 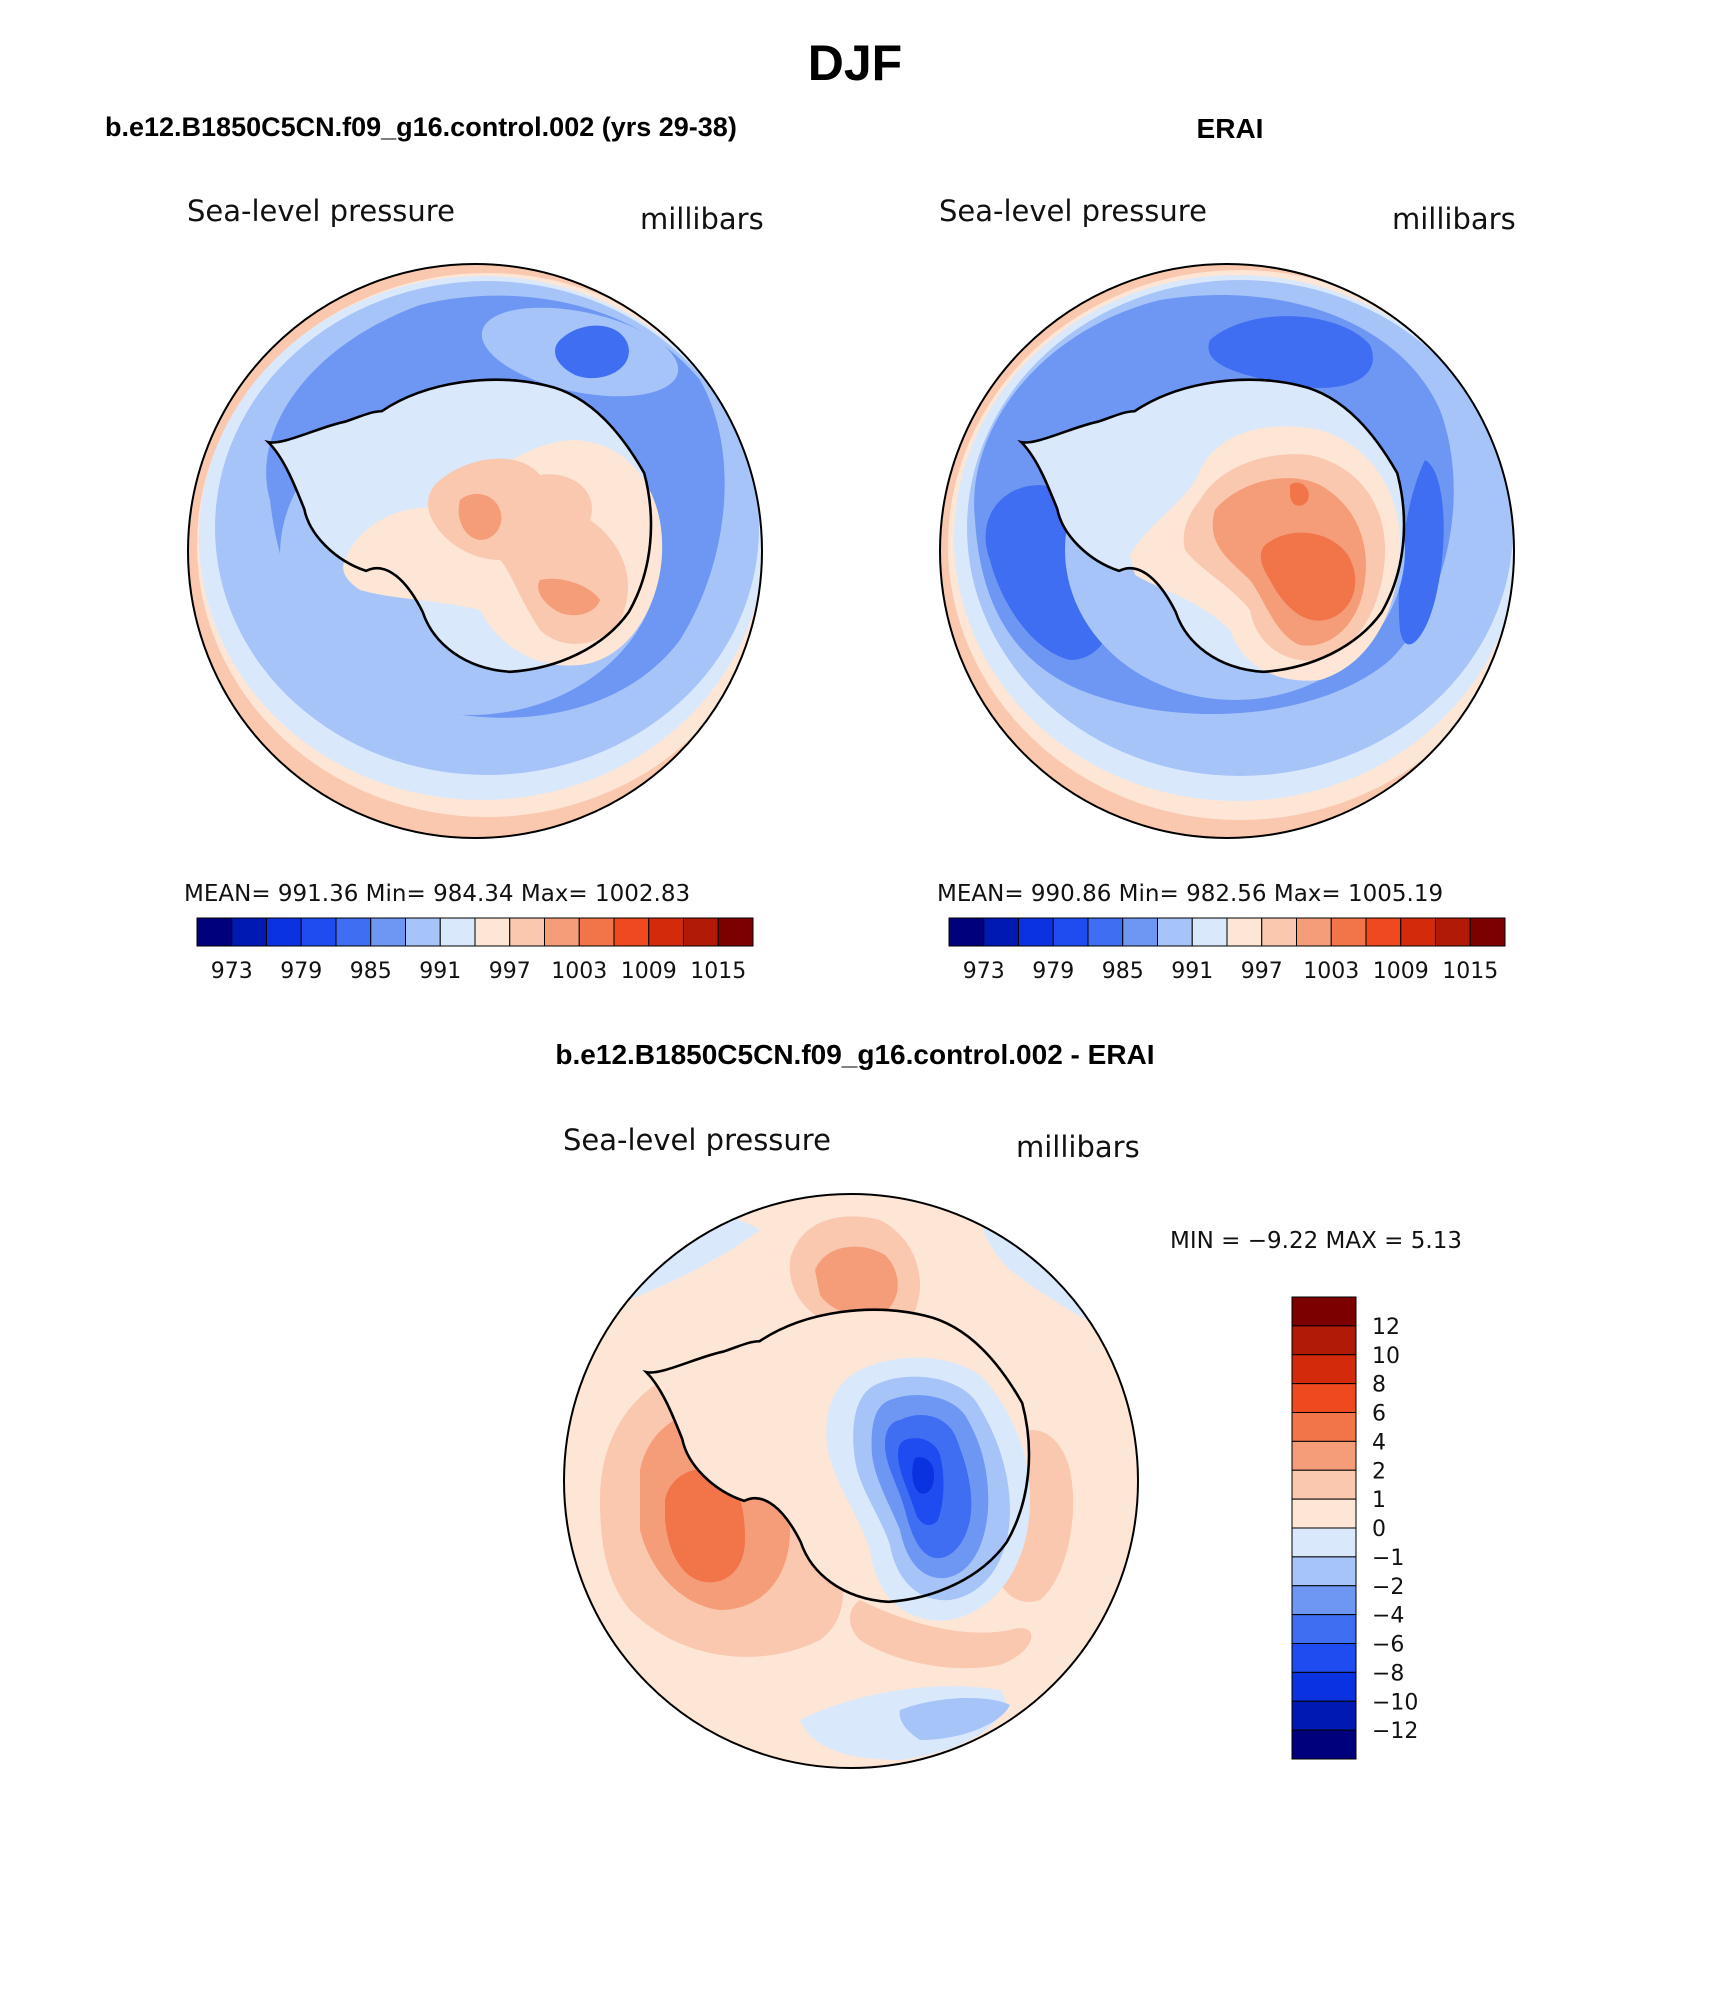 What do you see at coordinates (1230, 128) in the screenshot?
I see `obs-panel-title: ERAI` at bounding box center [1230, 128].